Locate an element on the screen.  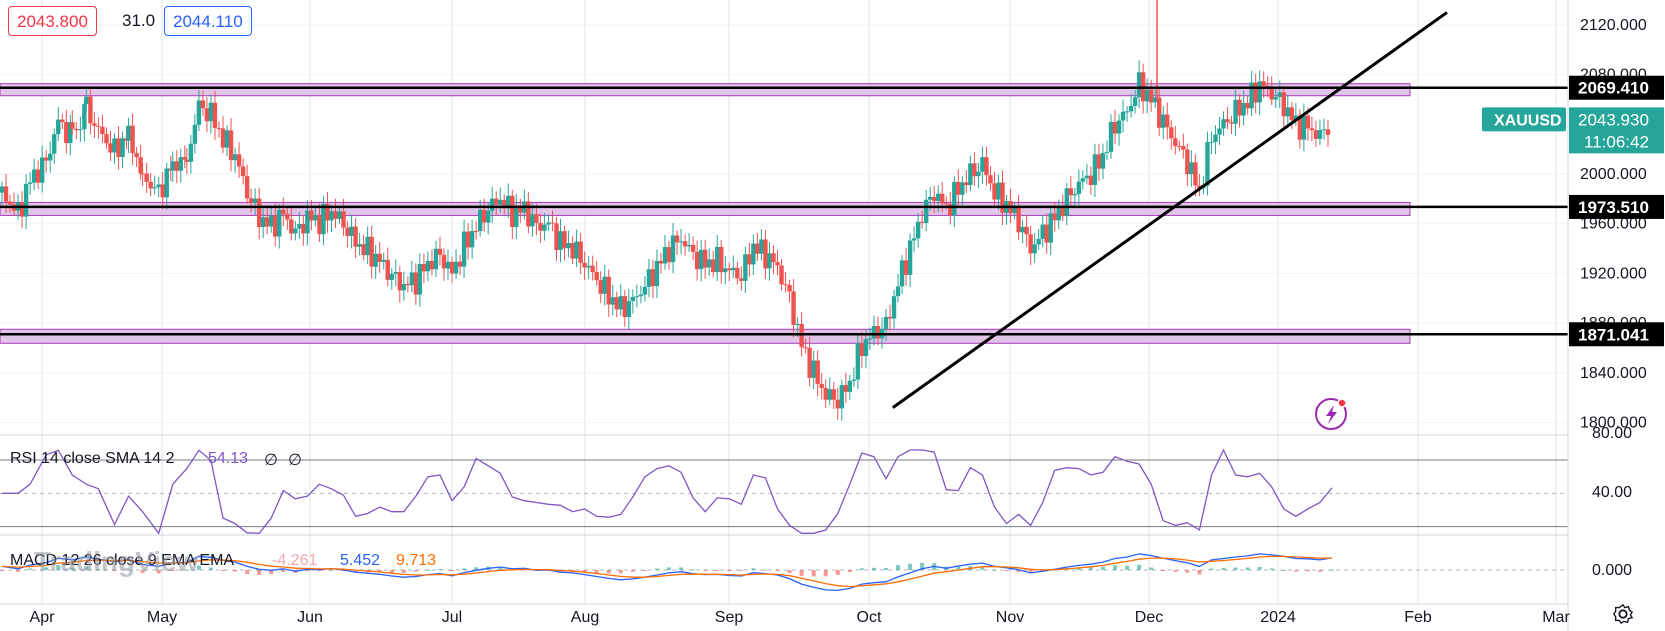
time-tick-label: Jun is located at coordinates (310, 617).